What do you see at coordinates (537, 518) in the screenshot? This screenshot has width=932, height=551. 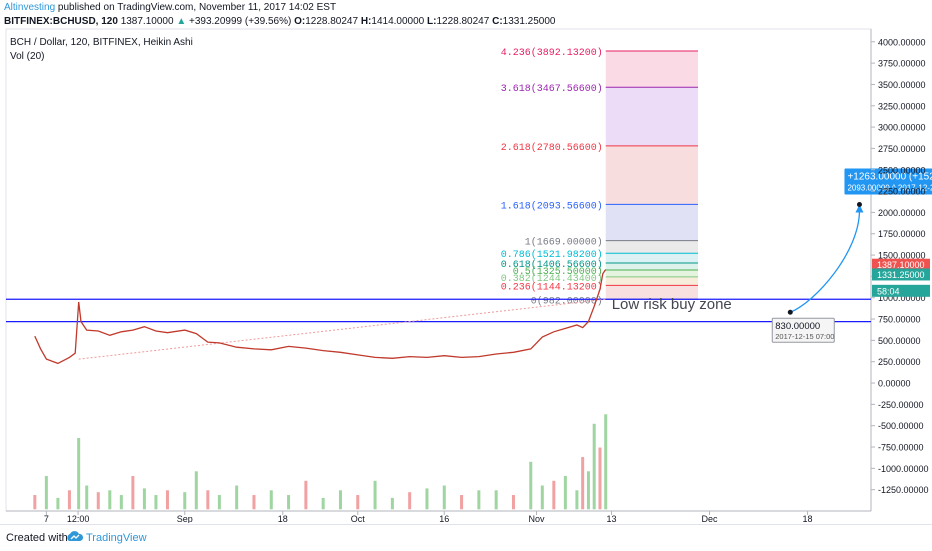 I see `x-tick-label: Nov` at bounding box center [537, 518].